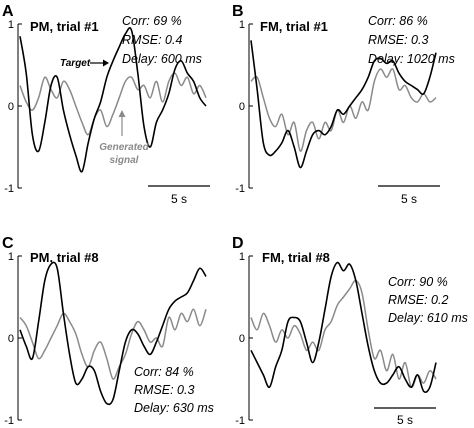 This screenshot has height=428, width=474. Describe the element at coordinates (174, 408) in the screenshot. I see `stat-delay: Delay: 630 ms` at that location.